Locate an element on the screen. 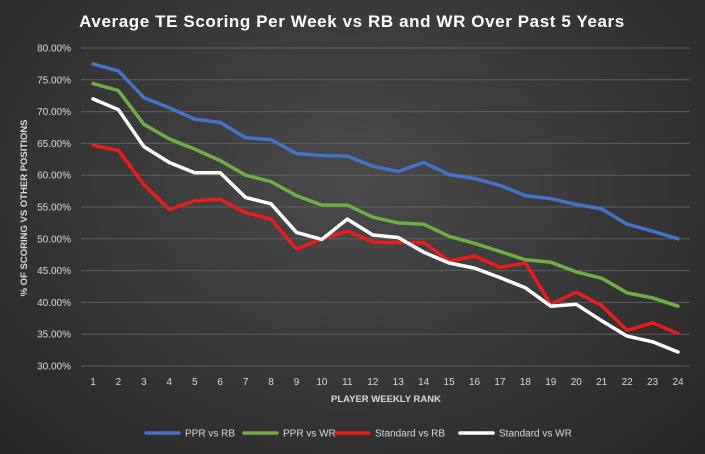 The height and width of the screenshot is (454, 705). x-tick-label: 22 is located at coordinates (628, 382).